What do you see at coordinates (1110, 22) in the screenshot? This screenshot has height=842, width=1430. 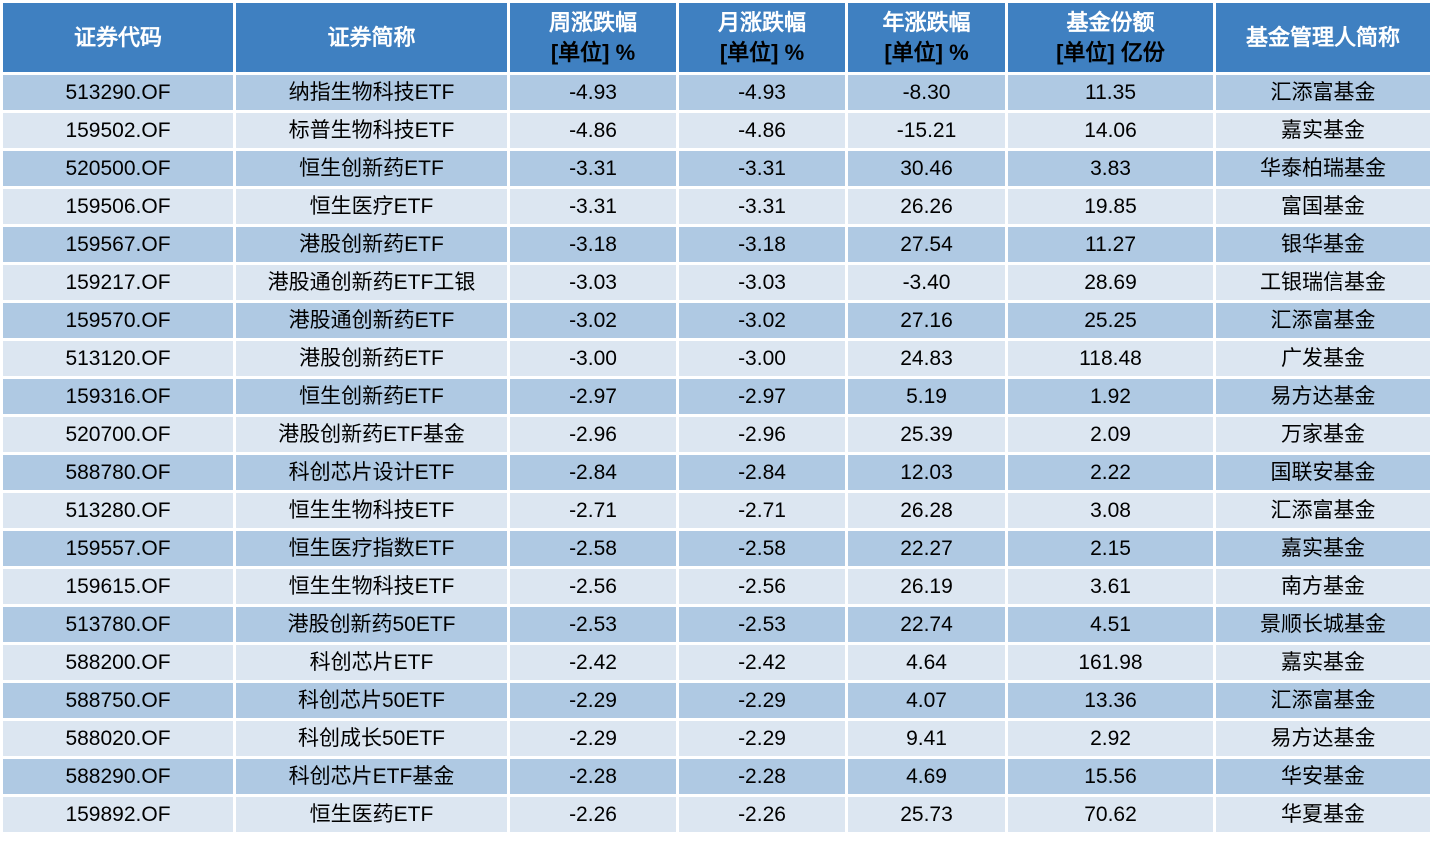 I see `column-header-label: 基金份额` at bounding box center [1110, 22].